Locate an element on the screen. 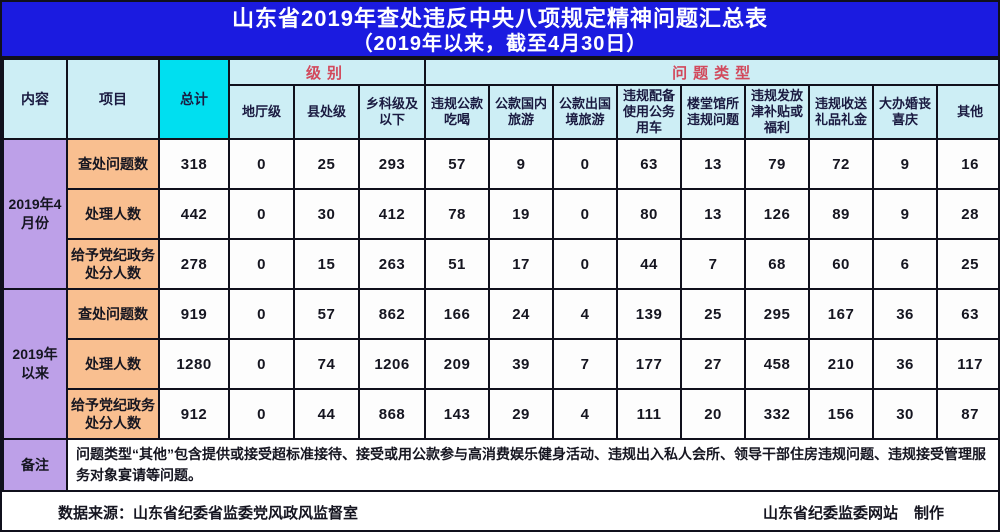  maker-text: 山东省纪委监委网站 制作 is located at coordinates (853, 512).